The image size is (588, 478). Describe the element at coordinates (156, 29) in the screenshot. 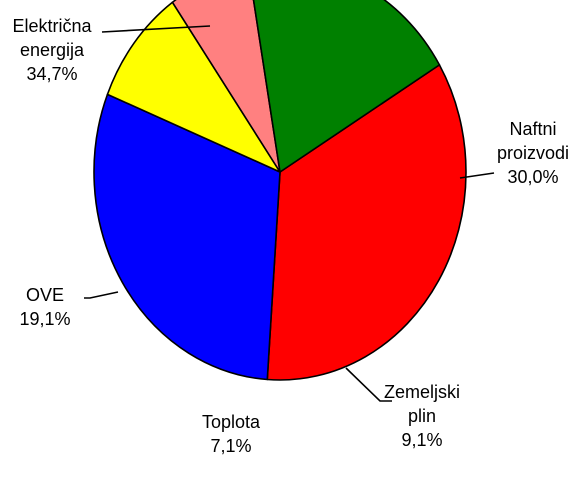

I see `leader-line-elektricna-energija` at that location.